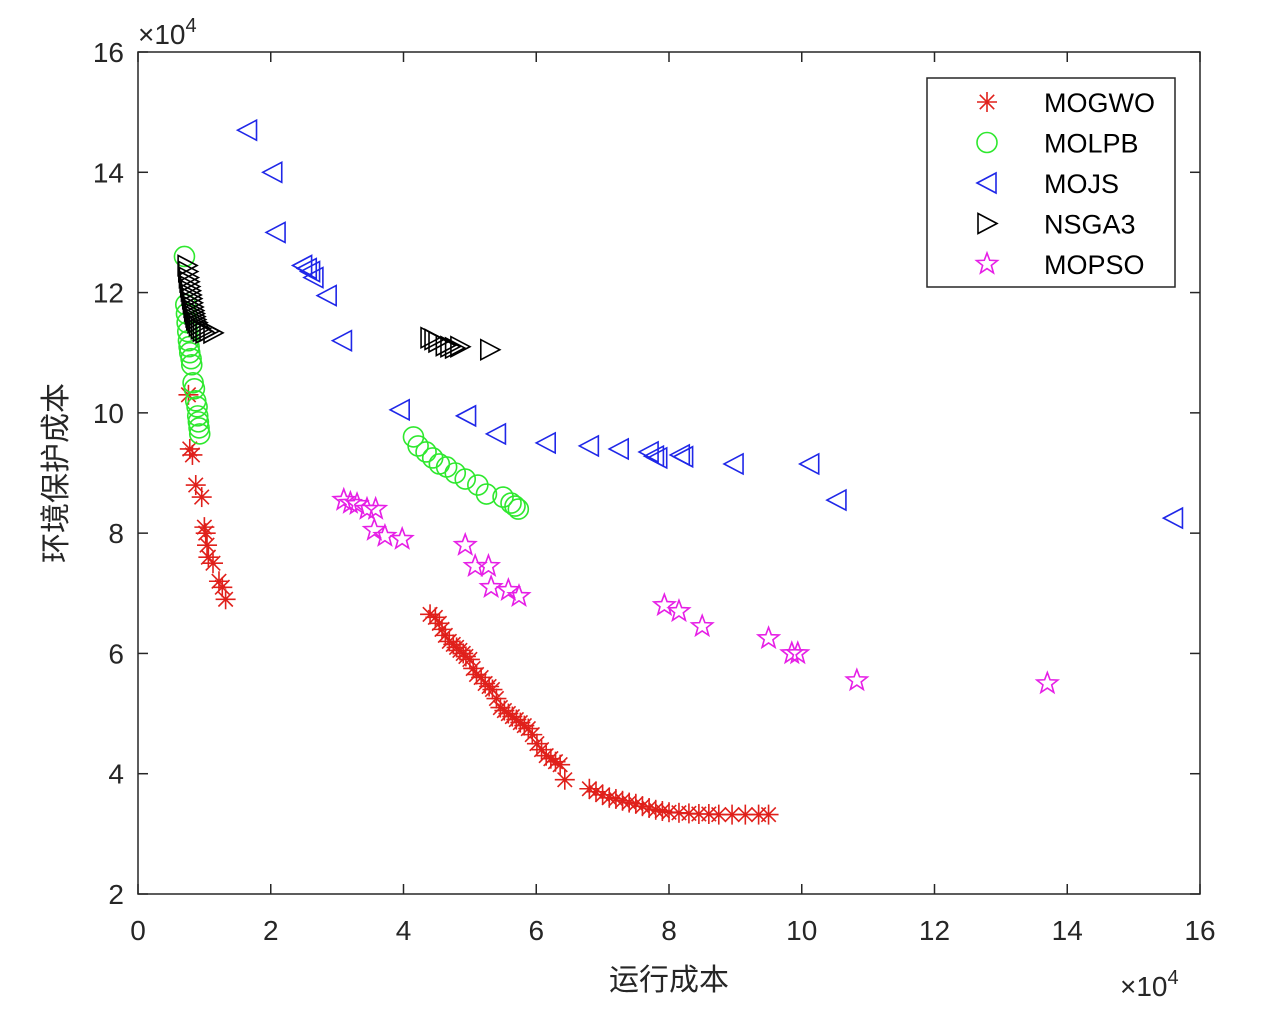 The image size is (1278, 1016). I want to click on legend-label: MOGWO, so click(1099, 103).